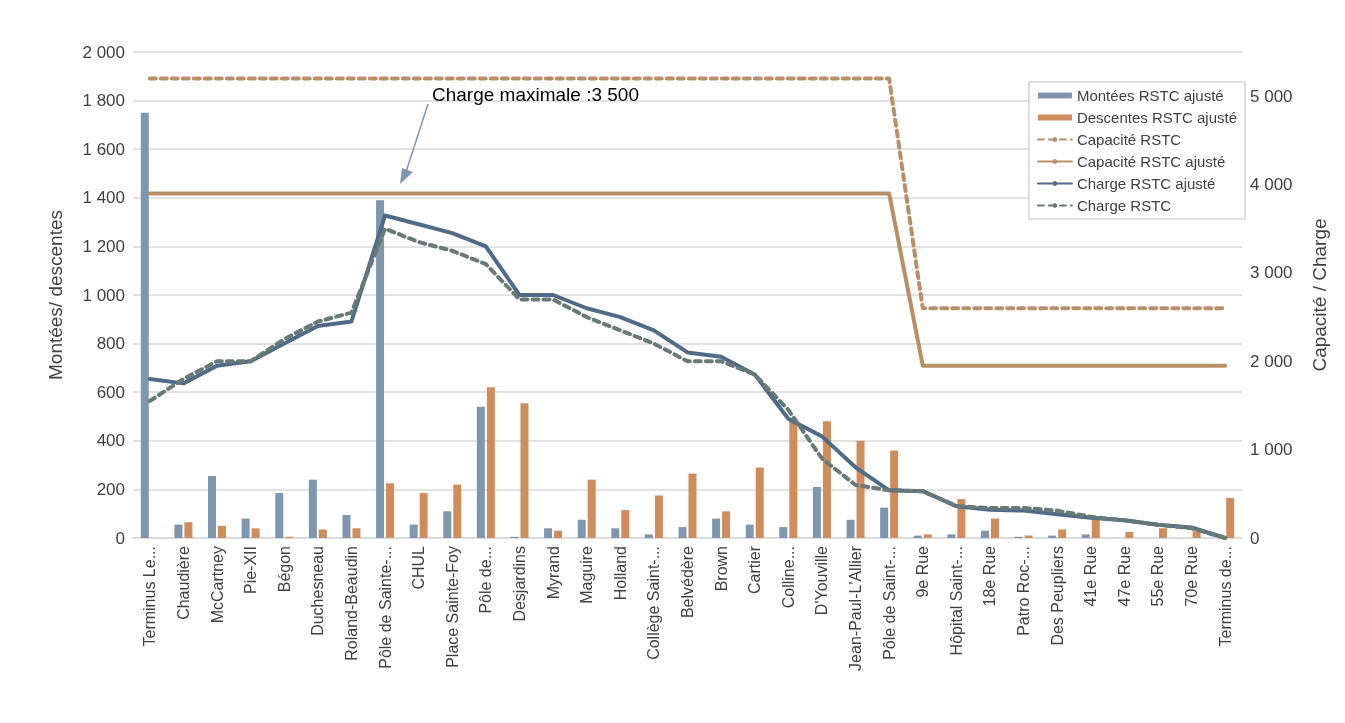  What do you see at coordinates (755, 570) in the screenshot?
I see `x-tick-label: Cartier` at bounding box center [755, 570].